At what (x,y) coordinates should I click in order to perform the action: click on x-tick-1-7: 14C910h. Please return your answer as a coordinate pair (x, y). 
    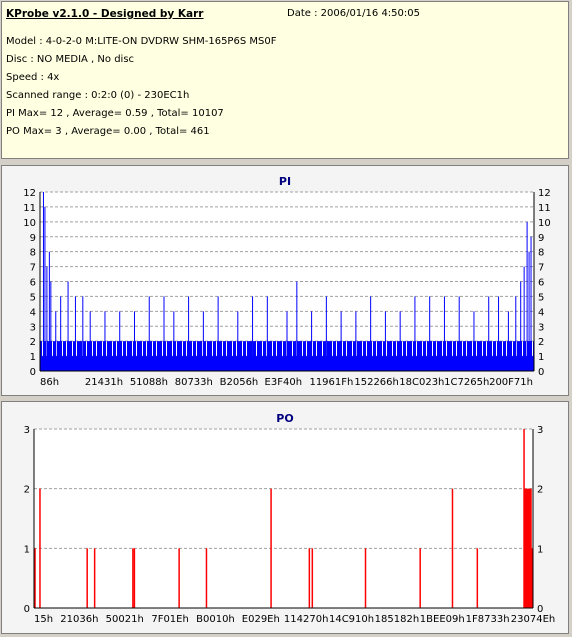
    Looking at the image, I should click on (351, 619).